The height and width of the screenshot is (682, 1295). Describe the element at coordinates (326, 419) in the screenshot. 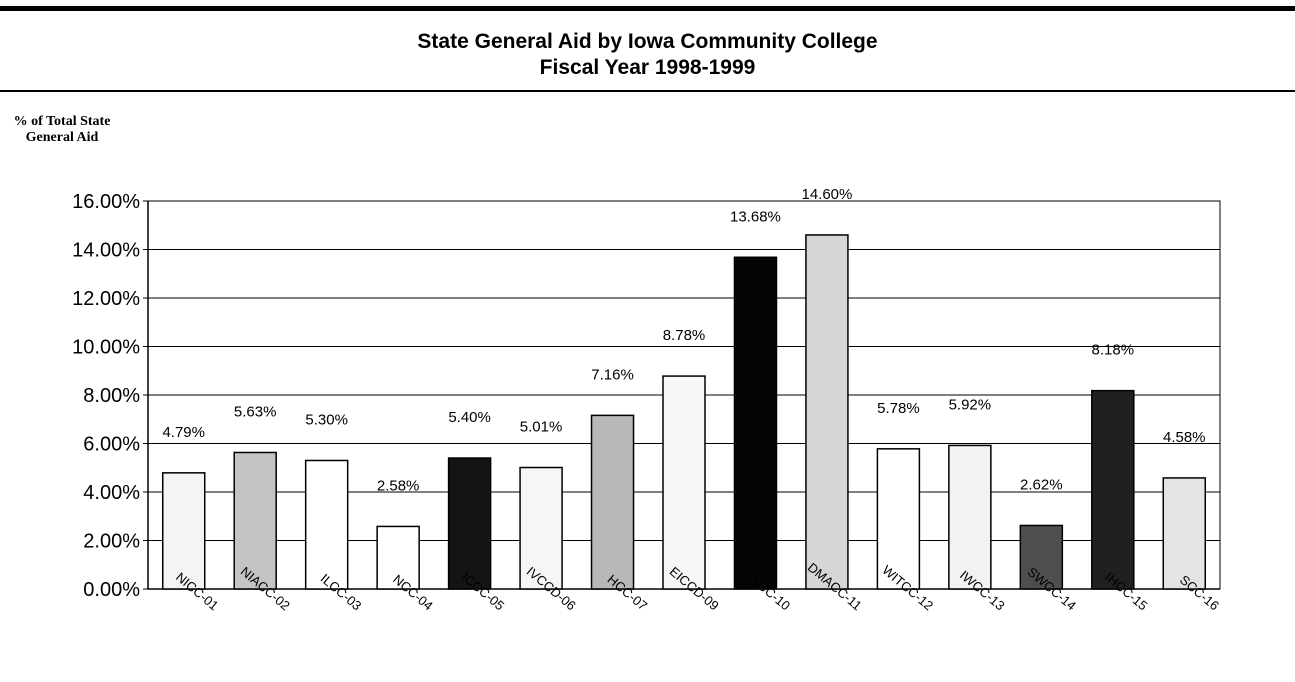

I see `data-label: 5.30%` at that location.